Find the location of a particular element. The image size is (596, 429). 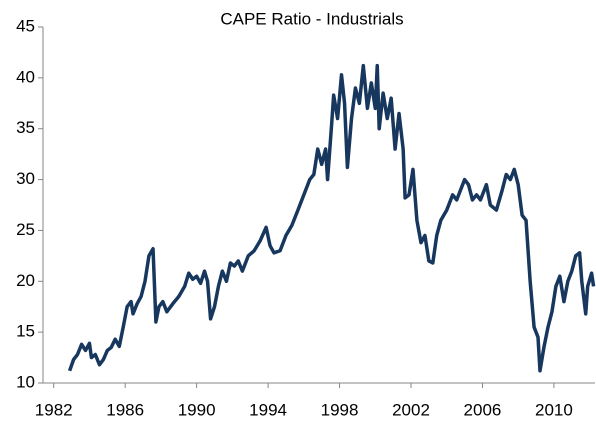

x-tick-label: 2010 is located at coordinates (554, 409).